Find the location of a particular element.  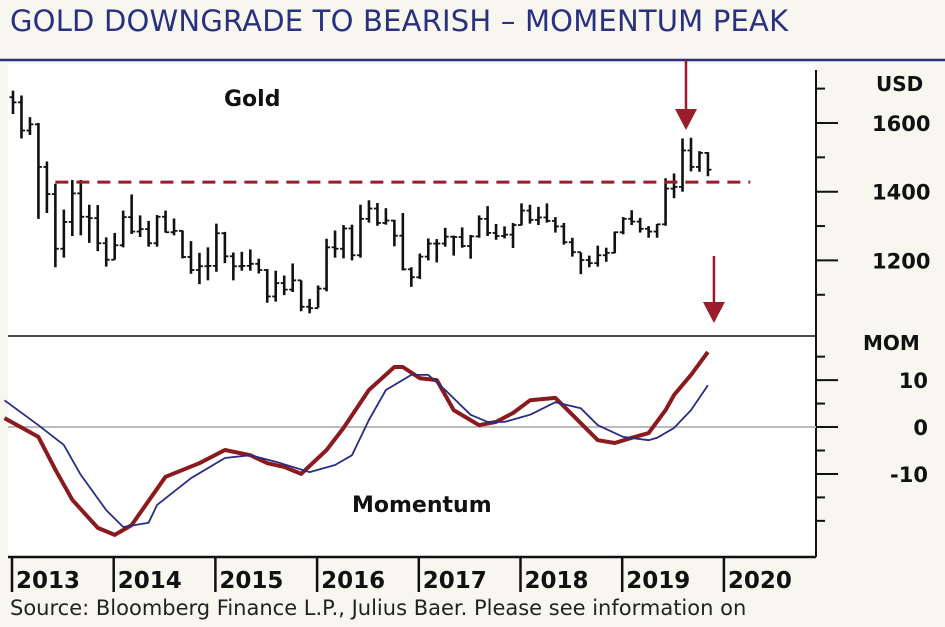

year-label: 2020 is located at coordinates (760, 581).